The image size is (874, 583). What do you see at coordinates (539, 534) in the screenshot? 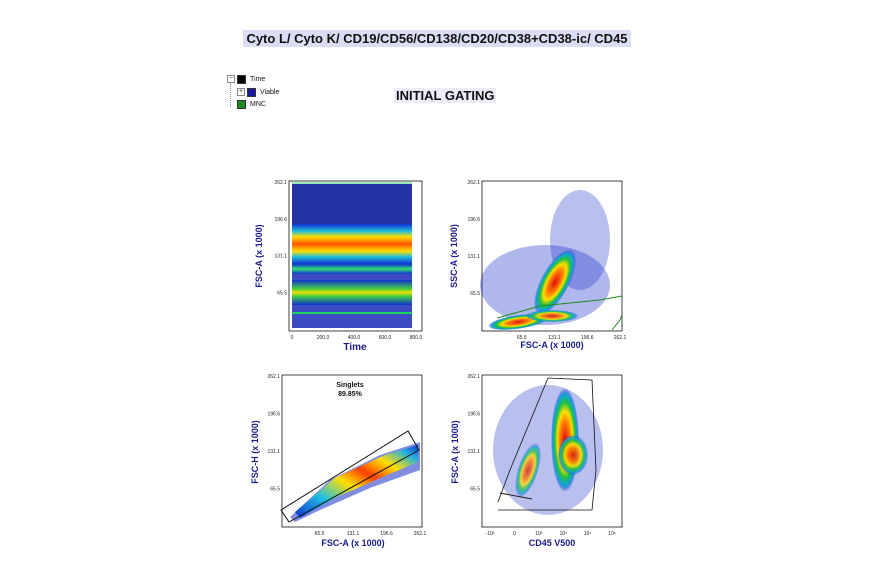
I see `x-tick-label: 10²` at bounding box center [539, 534].